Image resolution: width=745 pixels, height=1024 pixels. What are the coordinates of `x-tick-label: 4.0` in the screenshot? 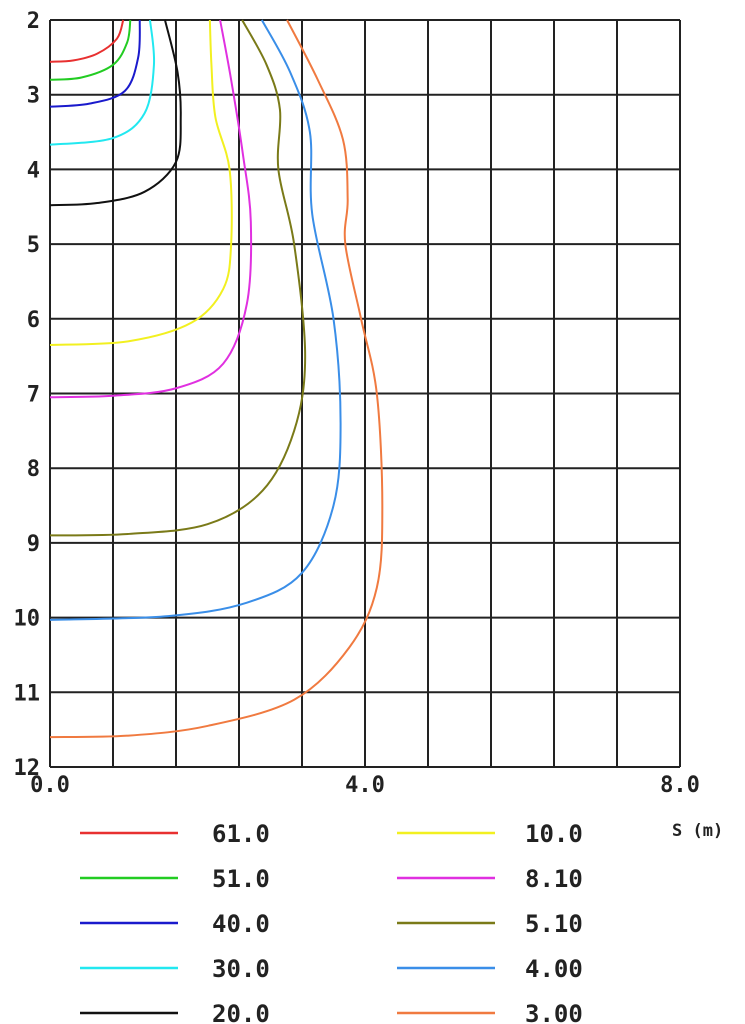 It's located at (365, 785).